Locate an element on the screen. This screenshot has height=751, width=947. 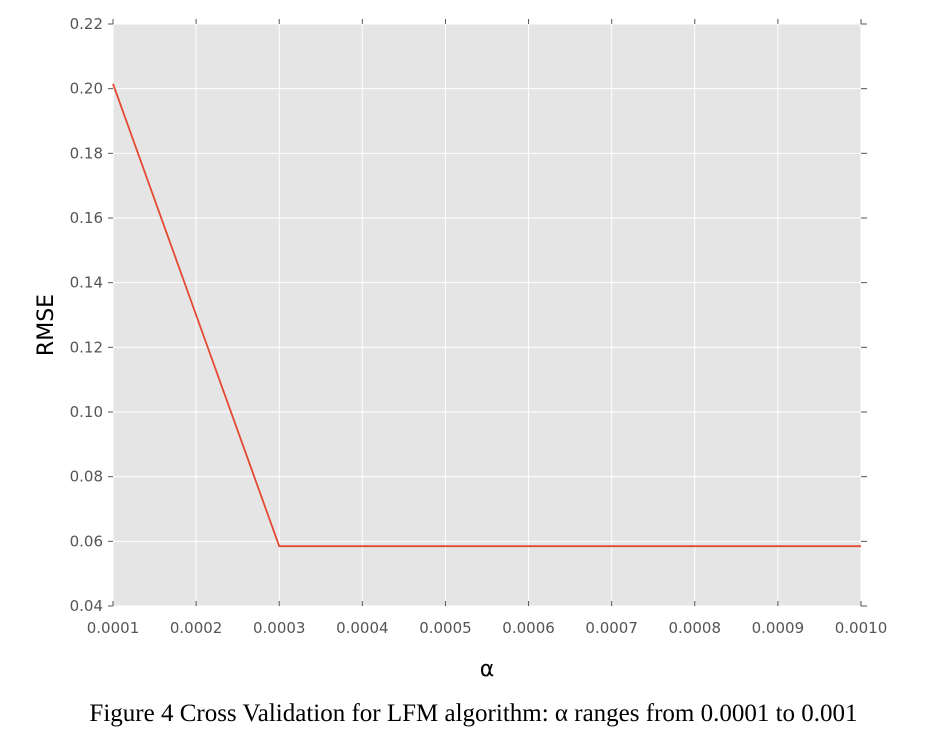
x-tick-label: 0.0004 is located at coordinates (362, 628).